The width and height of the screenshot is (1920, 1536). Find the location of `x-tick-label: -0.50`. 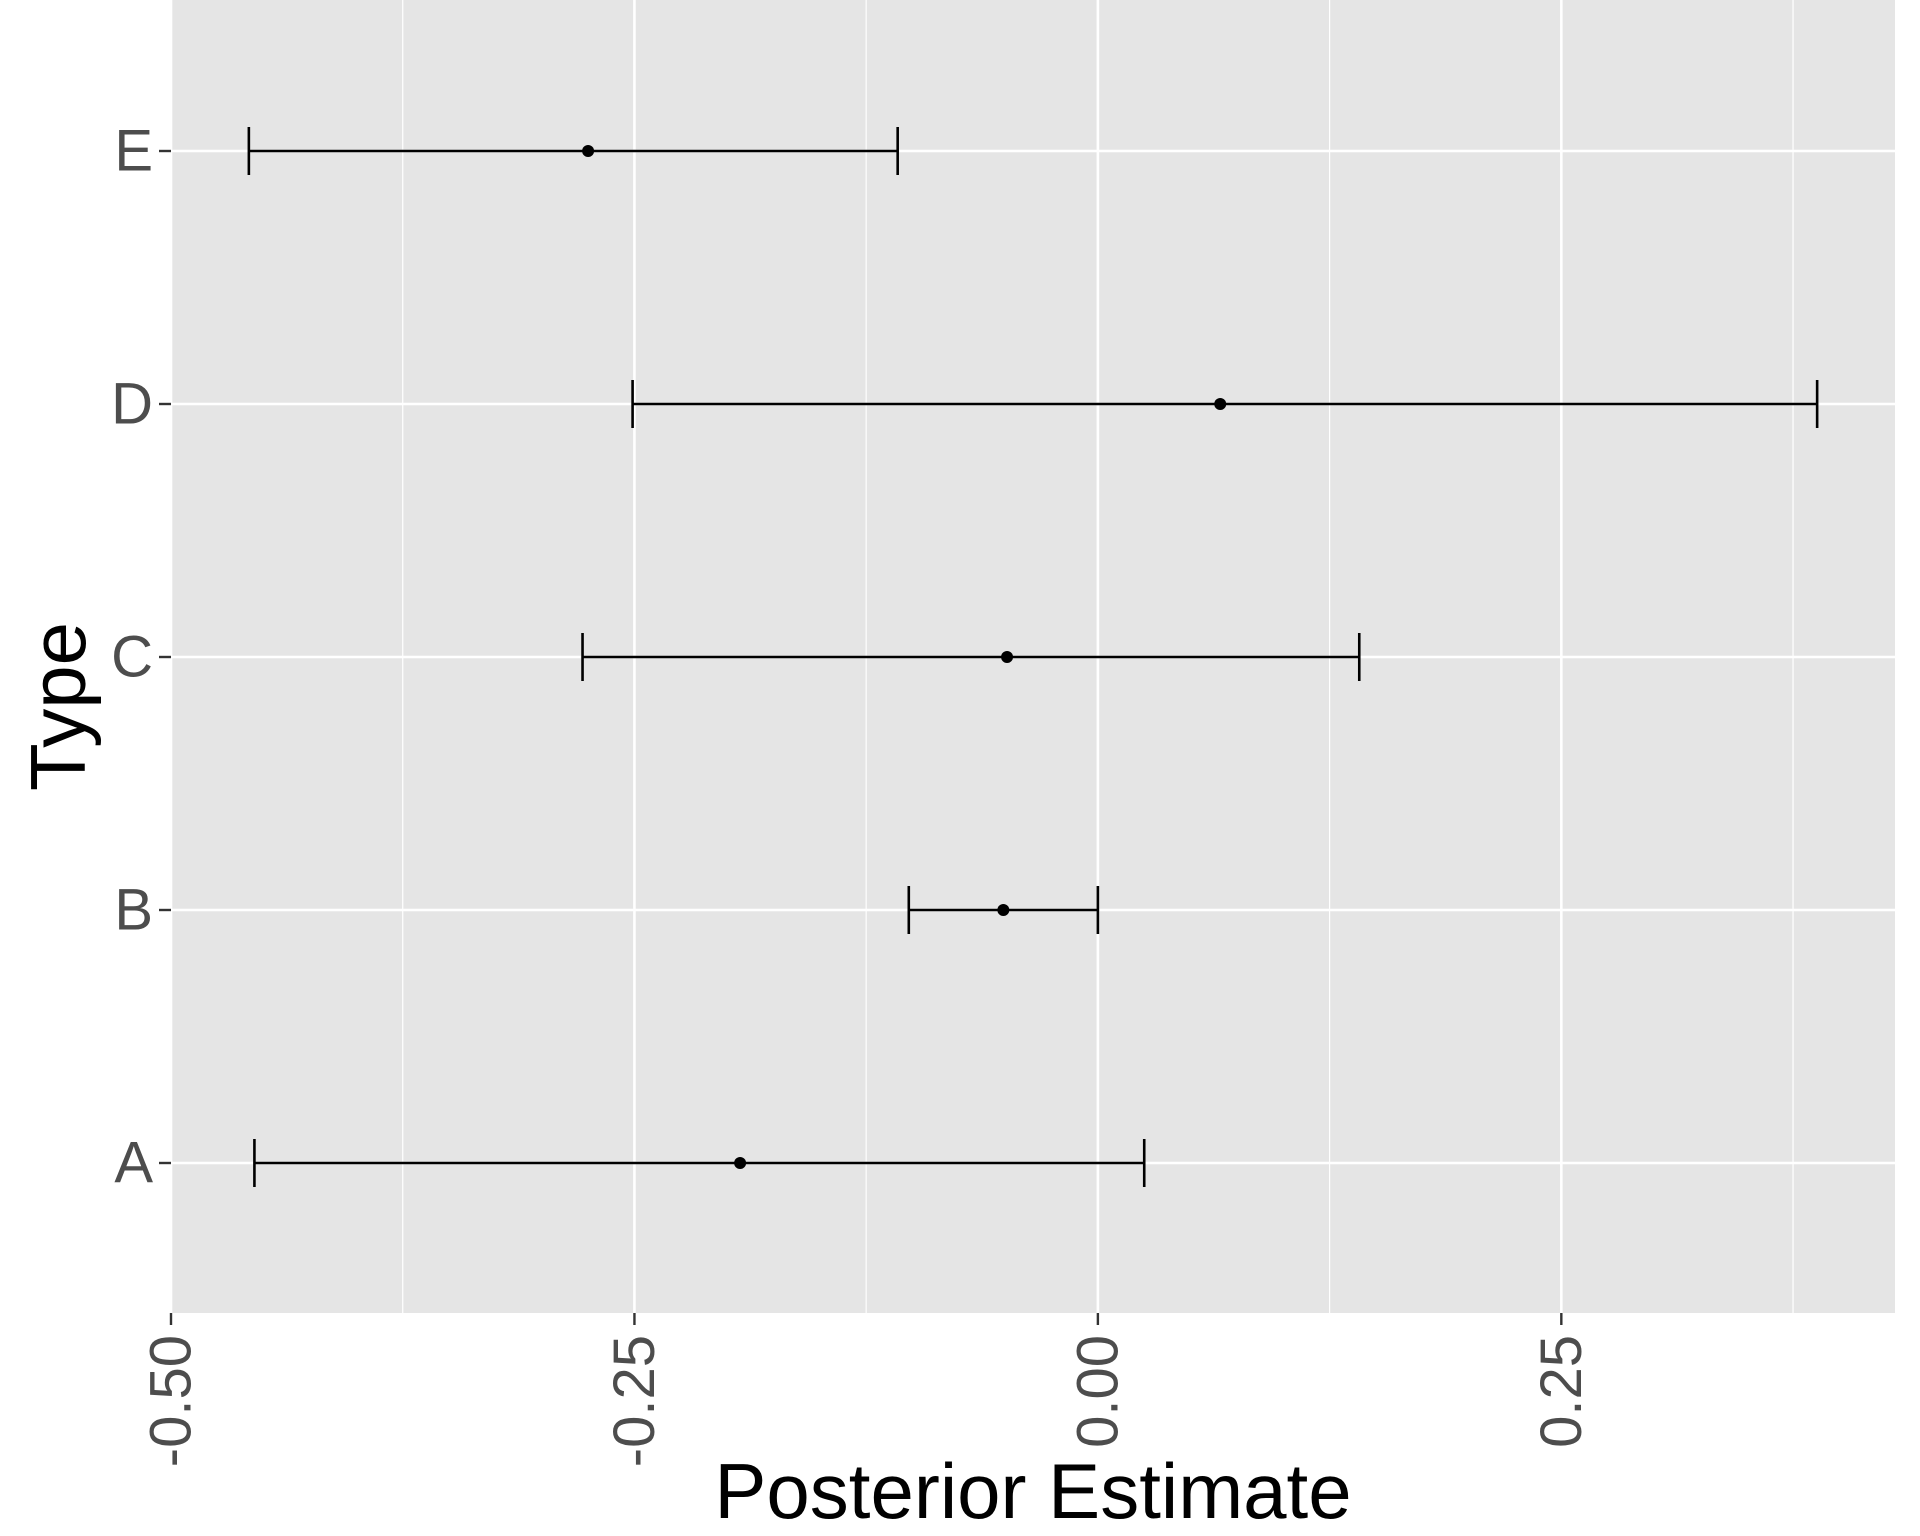

x-tick-label: -0.50 is located at coordinates (171, 1401).